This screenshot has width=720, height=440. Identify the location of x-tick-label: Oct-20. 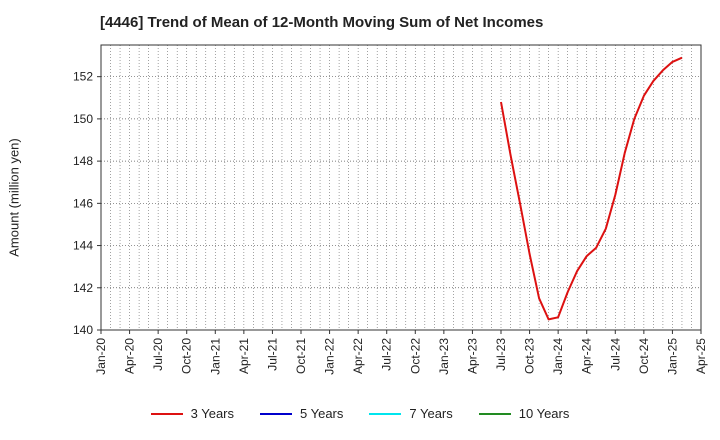
(187, 356).